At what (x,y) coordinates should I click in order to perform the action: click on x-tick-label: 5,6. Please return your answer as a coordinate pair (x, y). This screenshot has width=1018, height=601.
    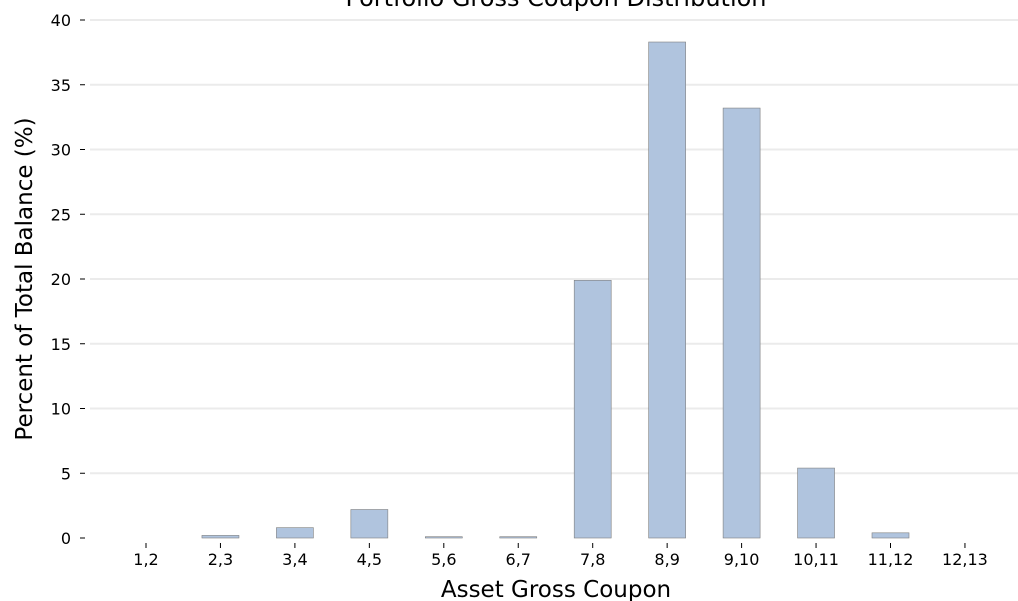
    Looking at the image, I should click on (443, 559).